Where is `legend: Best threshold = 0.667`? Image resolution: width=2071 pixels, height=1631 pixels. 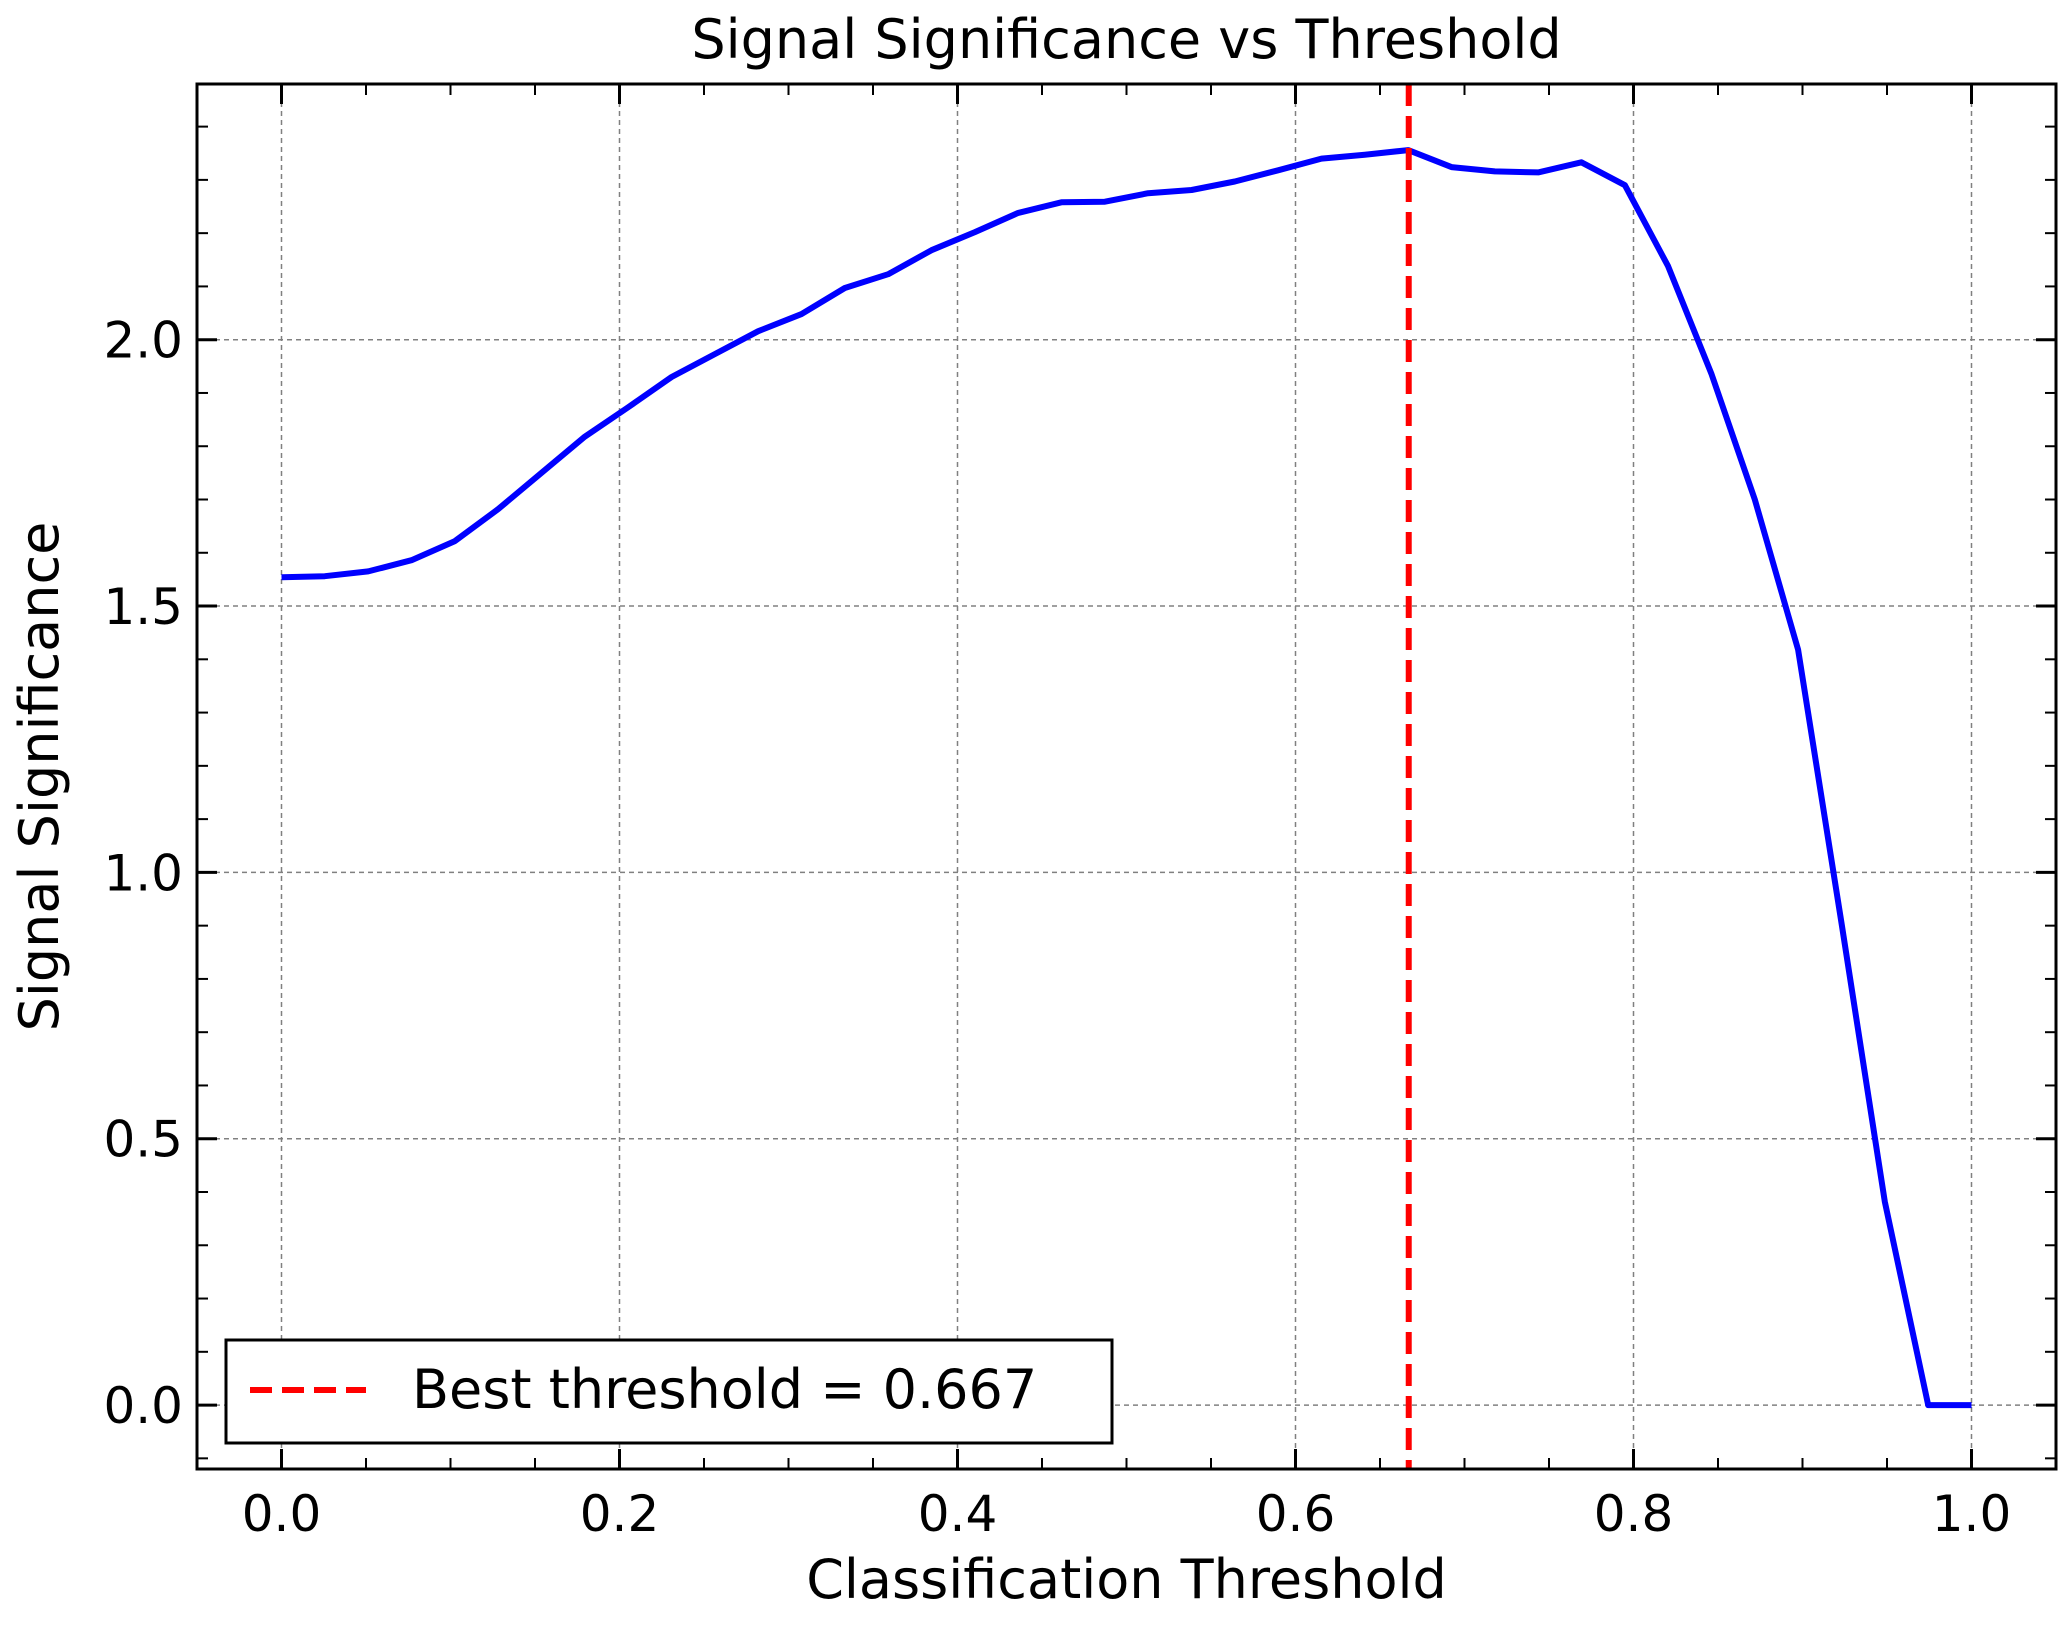
legend: Best threshold = 0.667 is located at coordinates (669, 1391).